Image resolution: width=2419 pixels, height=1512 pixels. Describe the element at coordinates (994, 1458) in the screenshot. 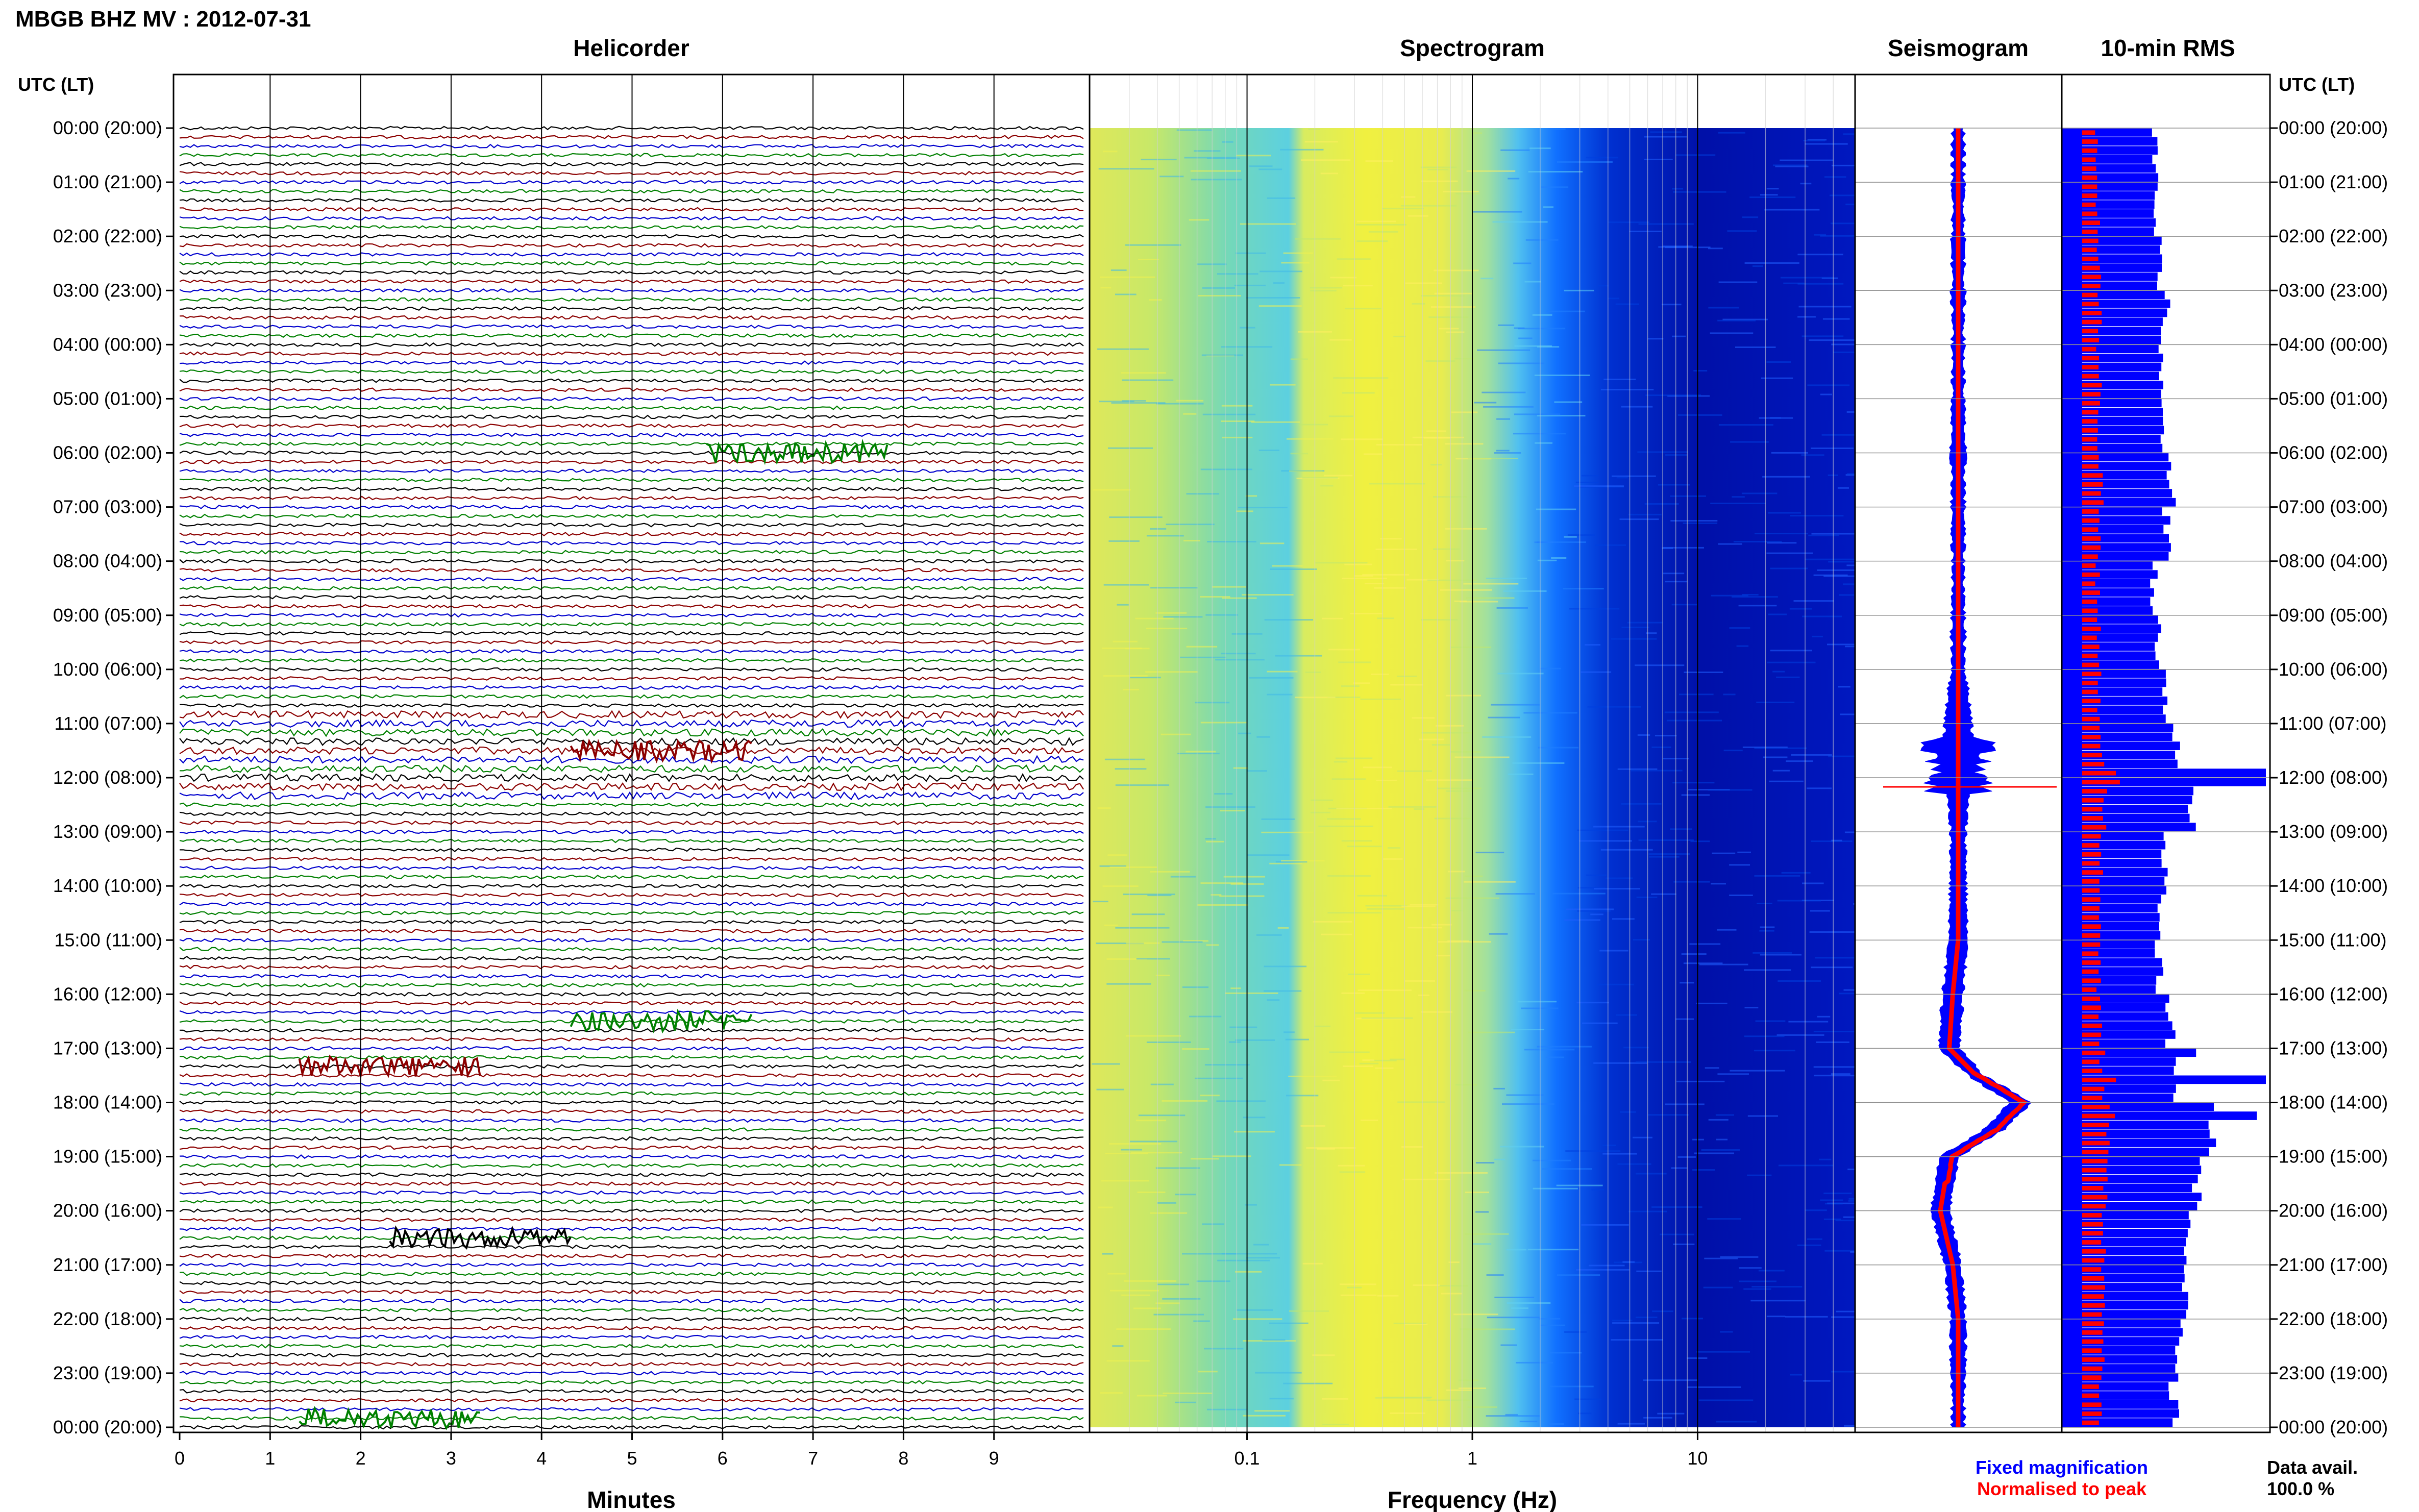

I see `minute-tick-label: 9` at that location.